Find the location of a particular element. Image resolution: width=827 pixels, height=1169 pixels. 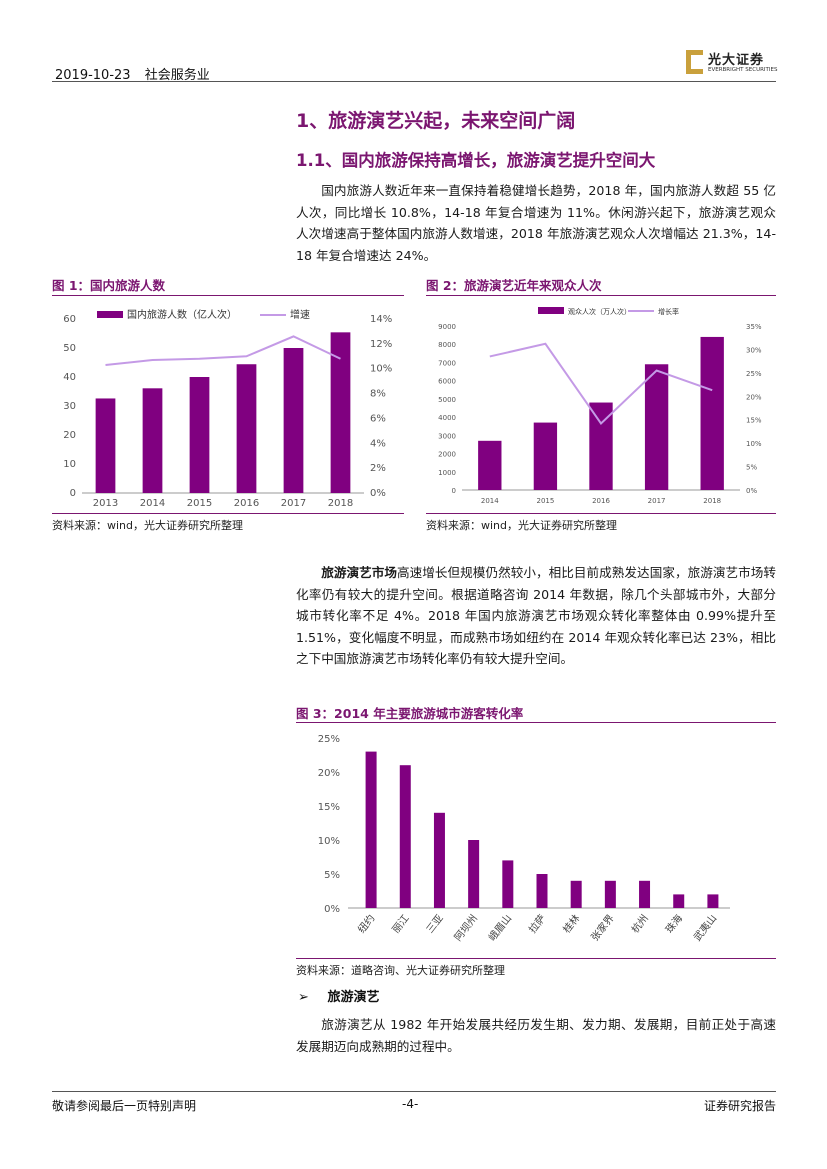

fig1-x-tick: 2014 is located at coordinates (152, 503).